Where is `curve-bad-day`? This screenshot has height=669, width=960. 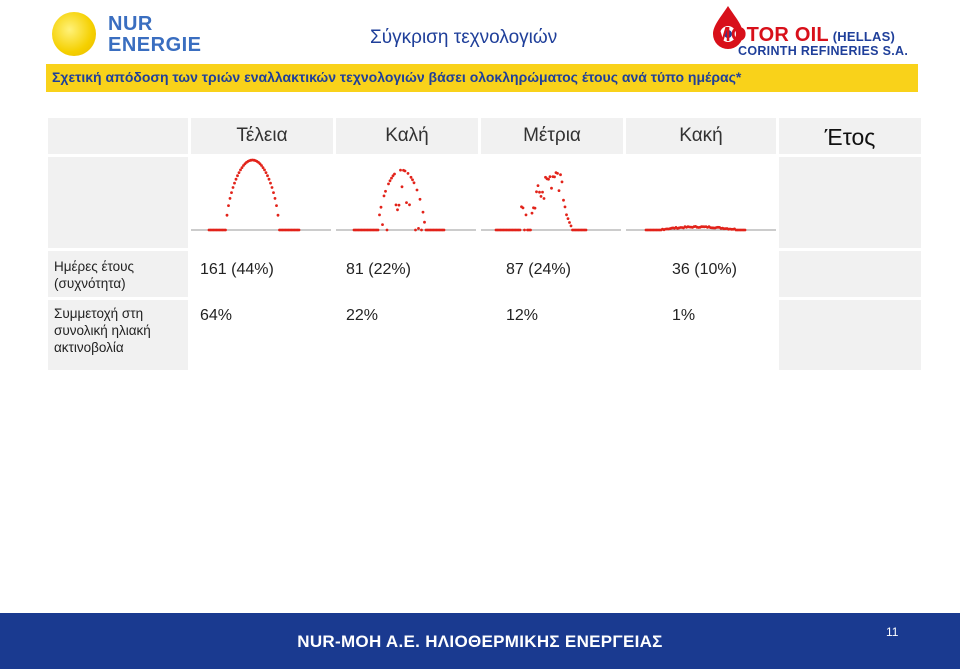
curve-bad-day is located at coordinates (695, 228).